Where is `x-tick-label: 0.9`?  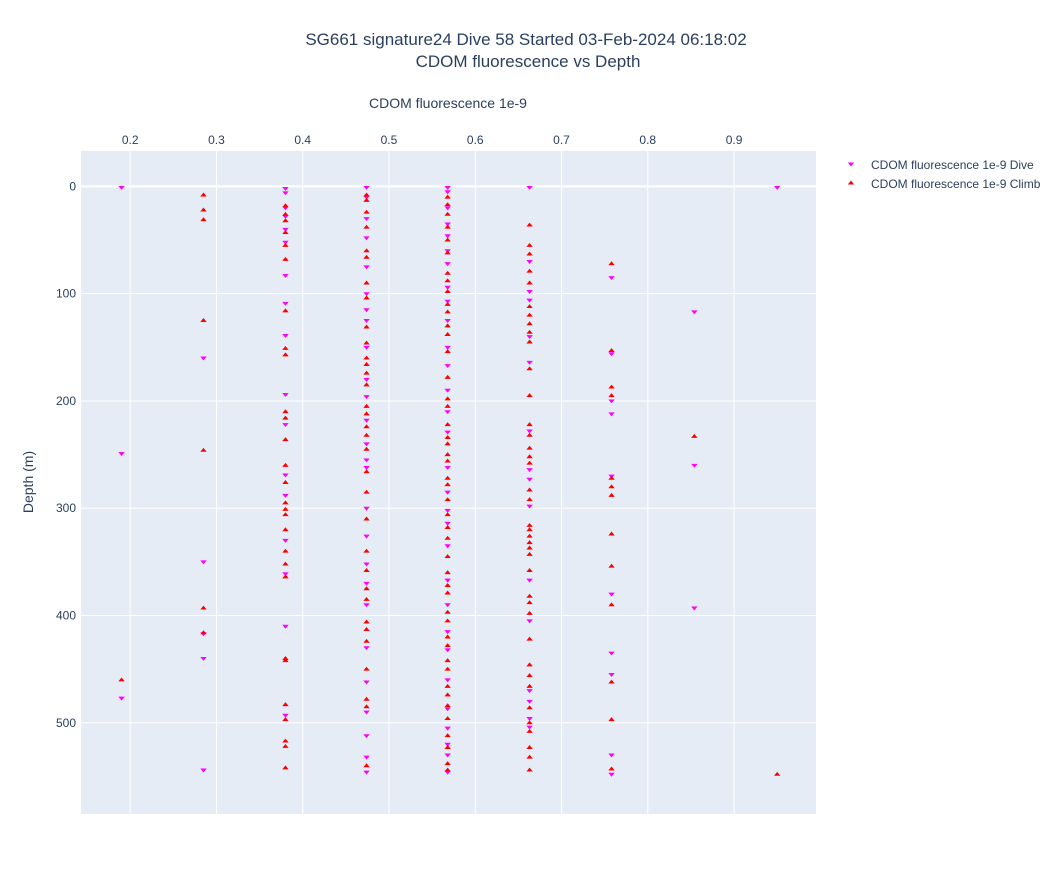 x-tick-label: 0.9 is located at coordinates (734, 140).